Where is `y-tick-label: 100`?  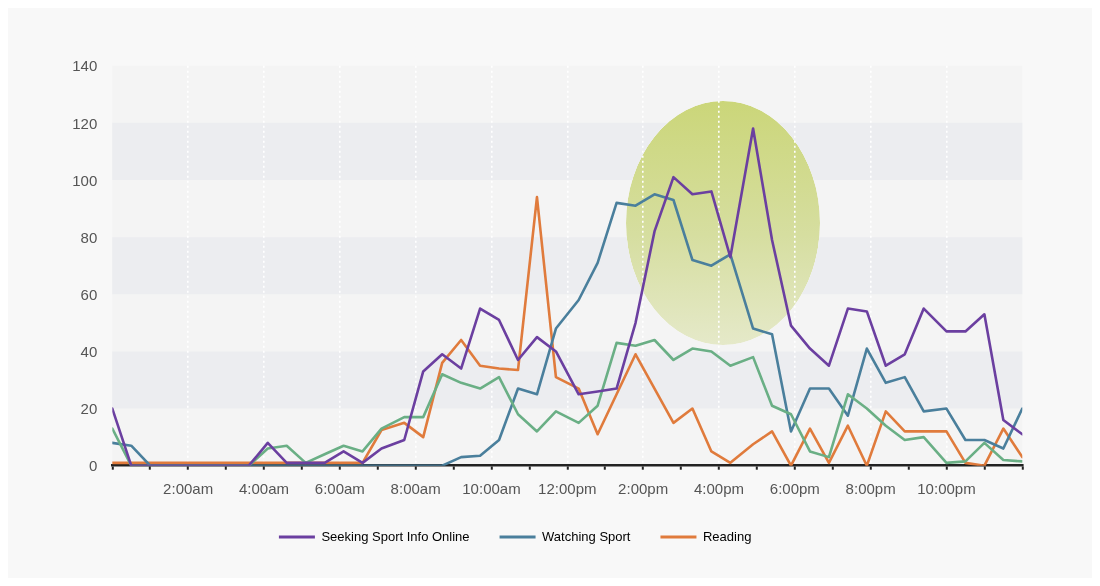
y-tick-label: 100 is located at coordinates (85, 180).